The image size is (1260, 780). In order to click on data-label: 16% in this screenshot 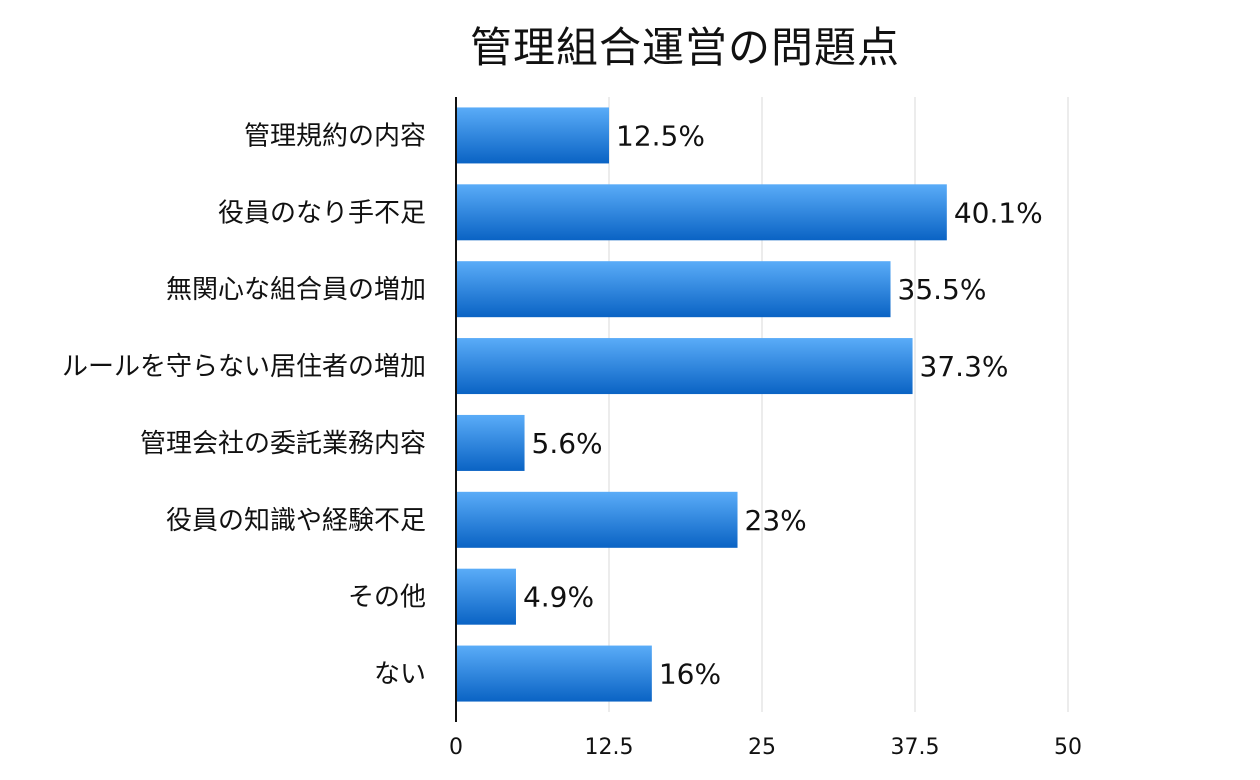, I will do `click(690, 674)`.